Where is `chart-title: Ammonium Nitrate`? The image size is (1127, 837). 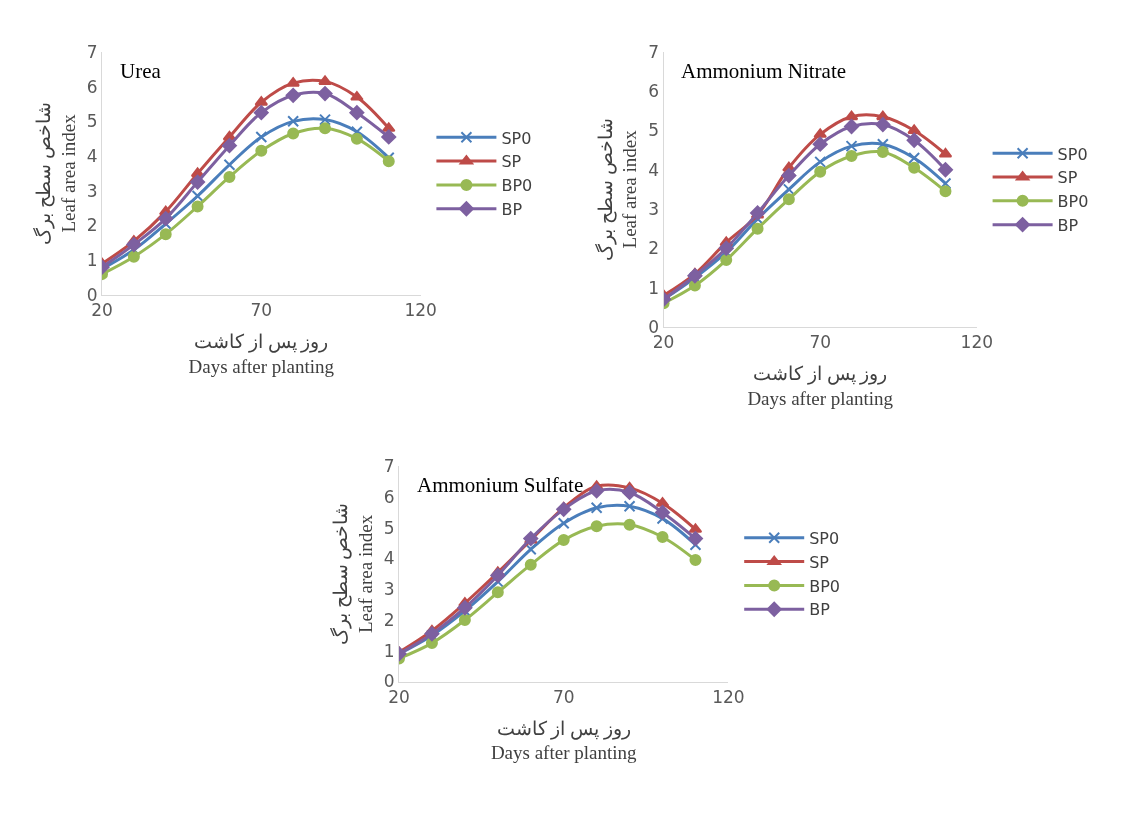
chart-title: Ammonium Nitrate is located at coordinates (764, 71).